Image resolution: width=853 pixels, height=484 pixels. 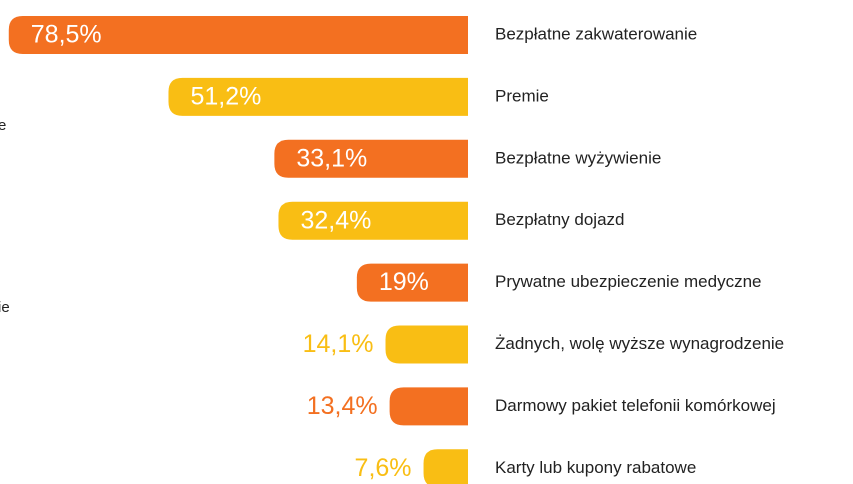 I want to click on category-label: Bezpłatny dojazd, so click(x=559, y=219).